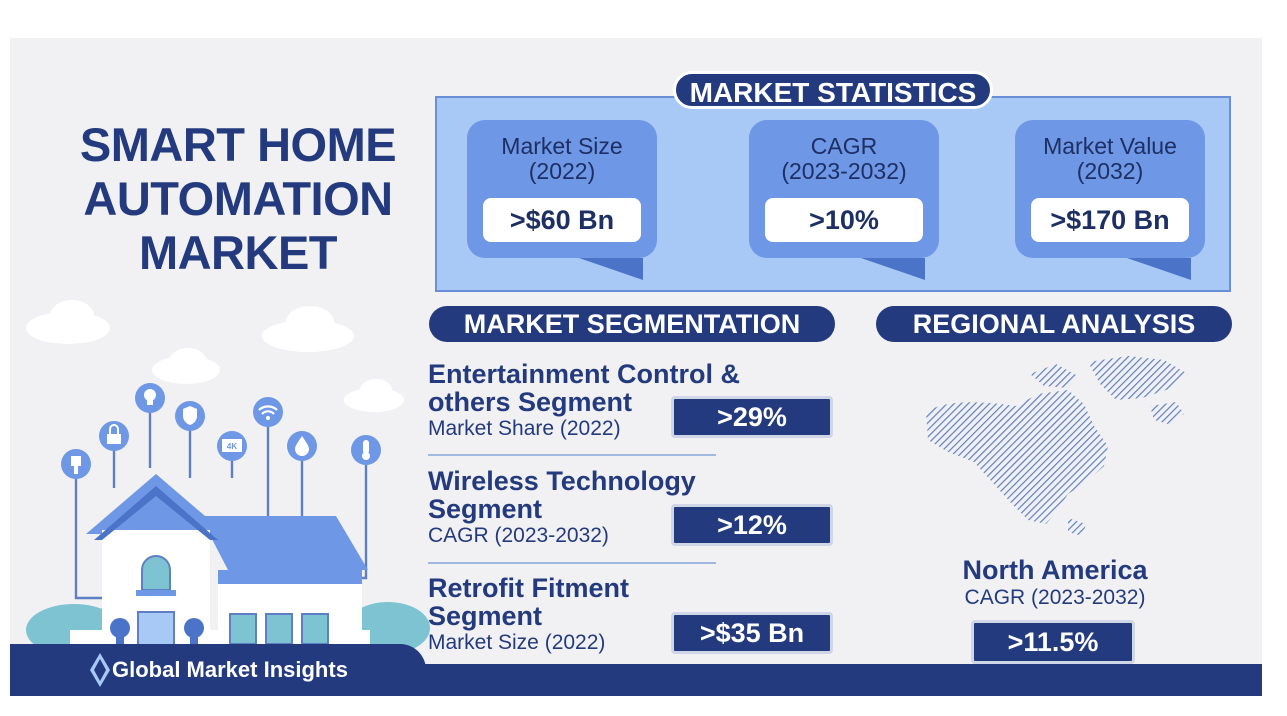  What do you see at coordinates (1053, 642) in the screenshot?
I see `region-value: >11.5%` at bounding box center [1053, 642].